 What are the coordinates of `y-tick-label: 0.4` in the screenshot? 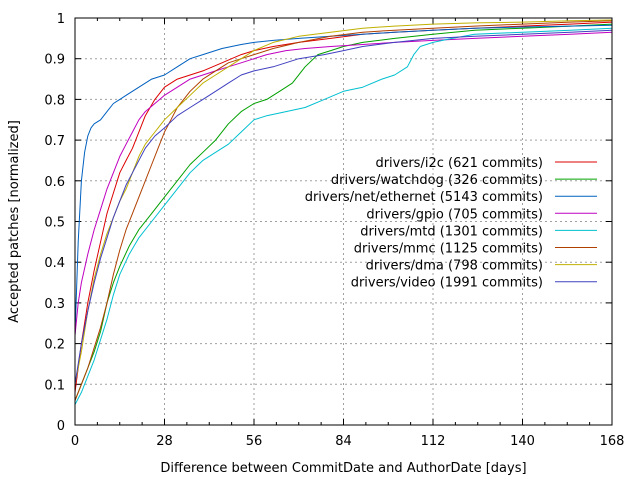 It's located at (54, 263).